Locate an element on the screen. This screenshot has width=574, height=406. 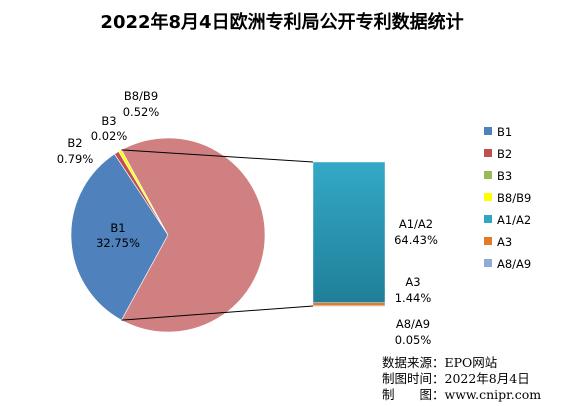
bar-segment-a3 is located at coordinates (349, 304).